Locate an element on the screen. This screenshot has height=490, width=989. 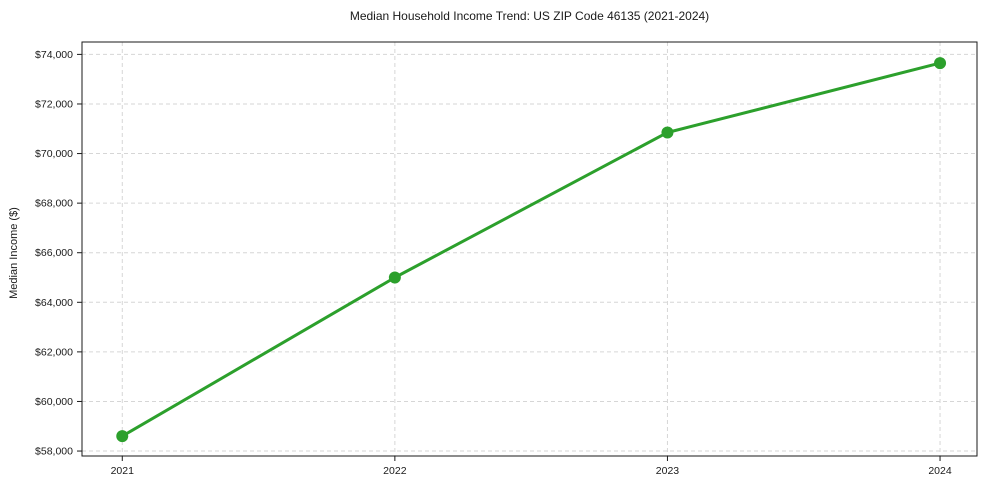
y-tick-label: $72,000 is located at coordinates (54, 104).